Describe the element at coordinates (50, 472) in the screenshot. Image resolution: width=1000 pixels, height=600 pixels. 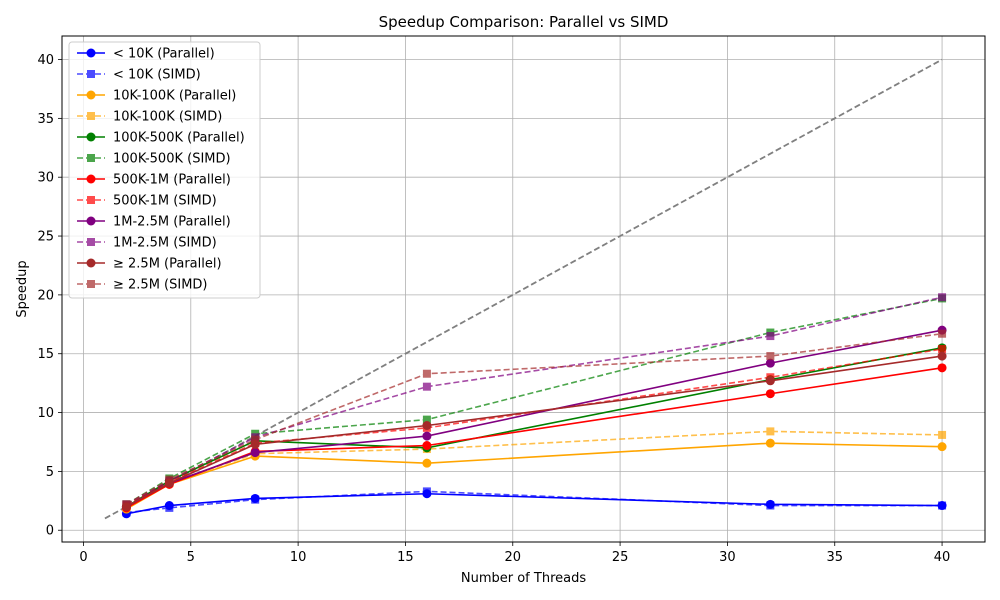
I see `y-tick-label: 5` at that location.